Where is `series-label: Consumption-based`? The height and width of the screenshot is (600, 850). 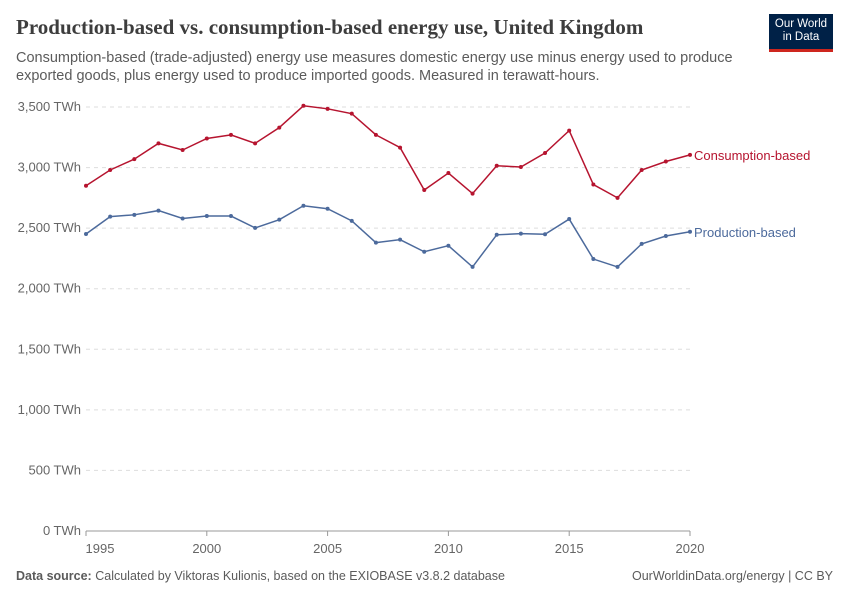 series-label: Consumption-based is located at coordinates (752, 155).